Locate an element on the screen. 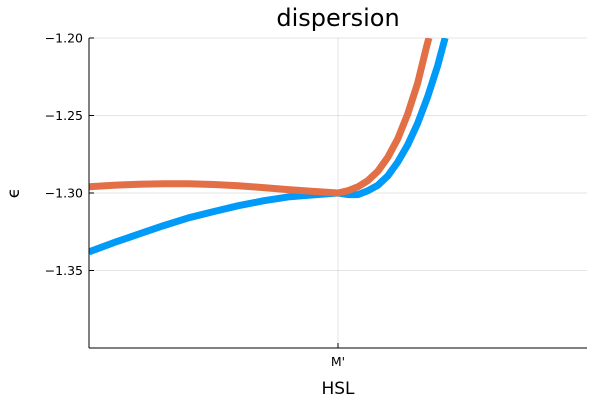  y-tick-label: −1.30 is located at coordinates (64, 193).